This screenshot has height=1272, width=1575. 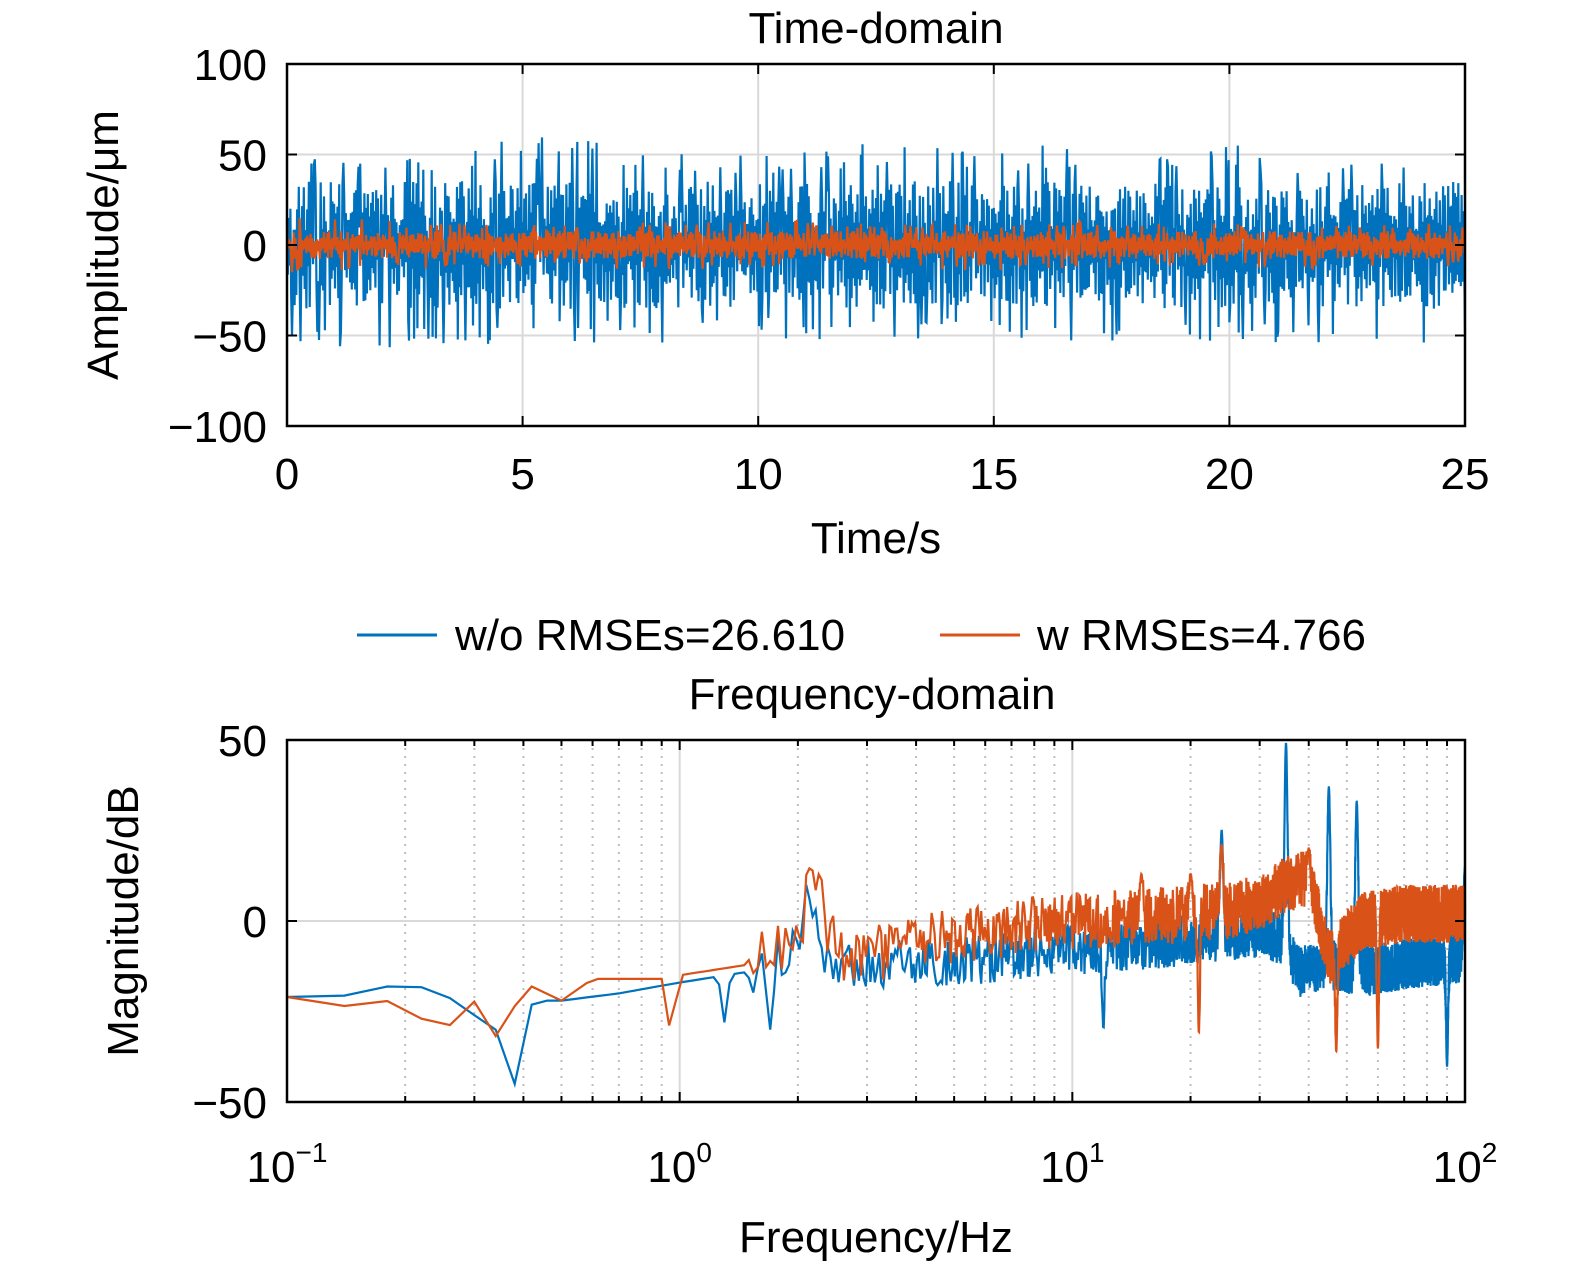 I want to click on legend-label-w: w RMSEs=4.766, so click(x=1201, y=635).